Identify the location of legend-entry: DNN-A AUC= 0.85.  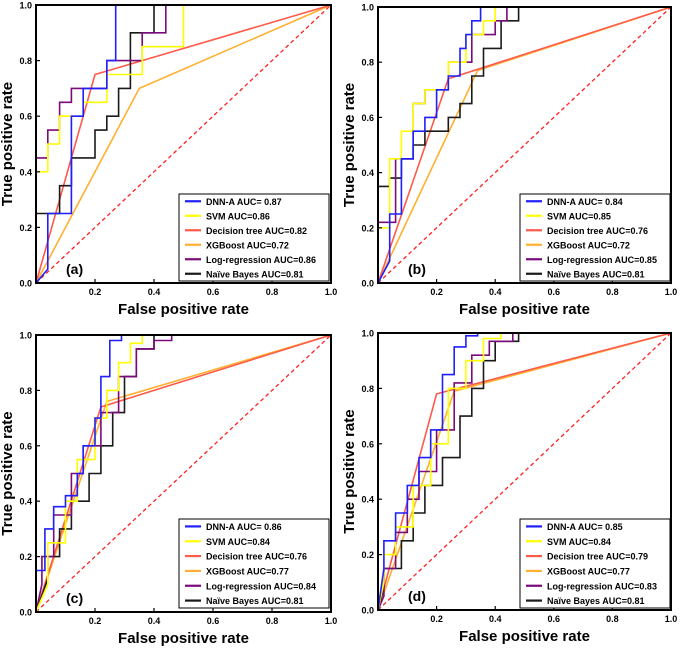
(585, 527).